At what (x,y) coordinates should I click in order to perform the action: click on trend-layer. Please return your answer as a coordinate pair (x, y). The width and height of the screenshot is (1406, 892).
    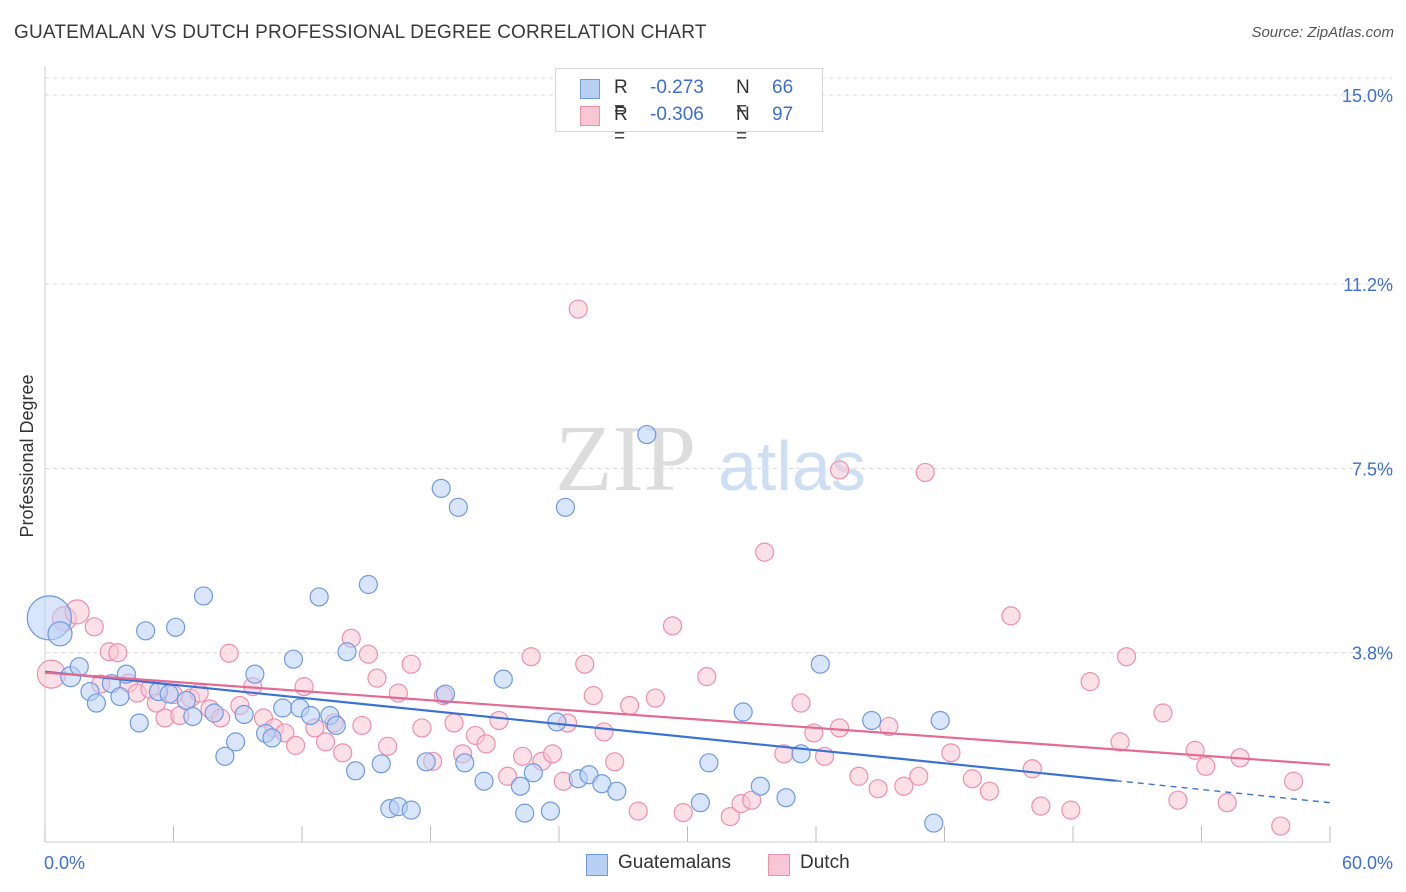
    Looking at the image, I should click on (687, 737).